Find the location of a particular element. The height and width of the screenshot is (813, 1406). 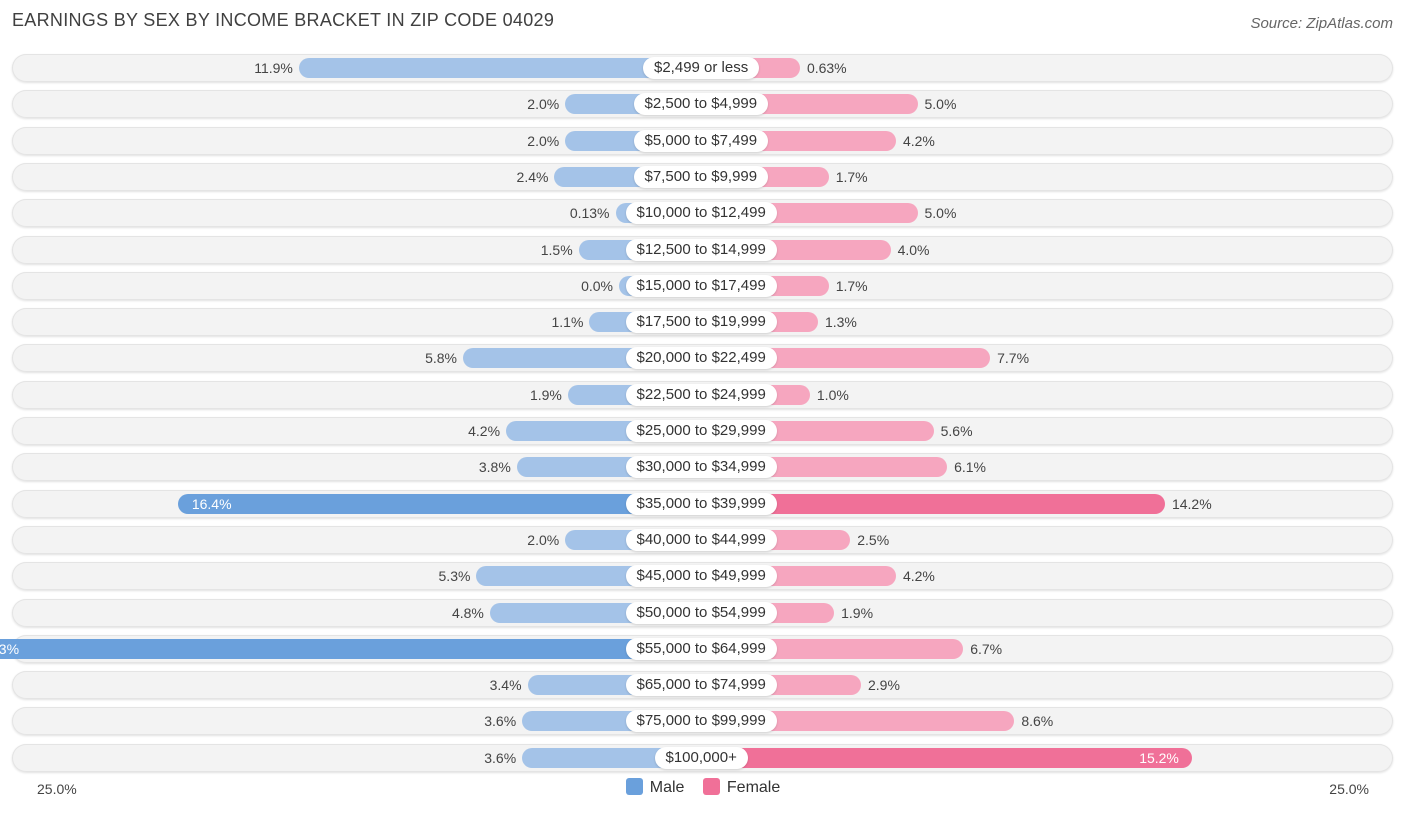

male-value-label: 2.4% is located at coordinates (532, 176).